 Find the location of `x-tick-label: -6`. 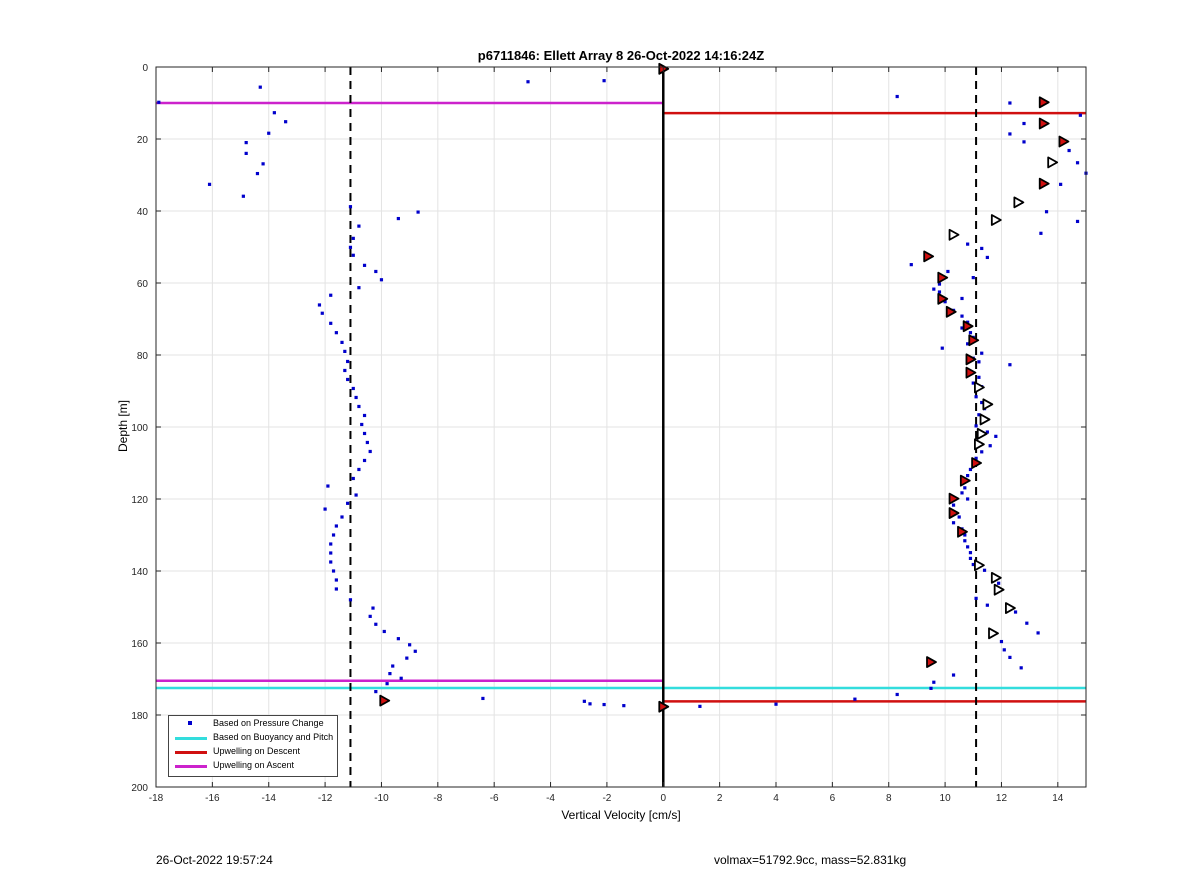

x-tick-label: -6 is located at coordinates (494, 798).